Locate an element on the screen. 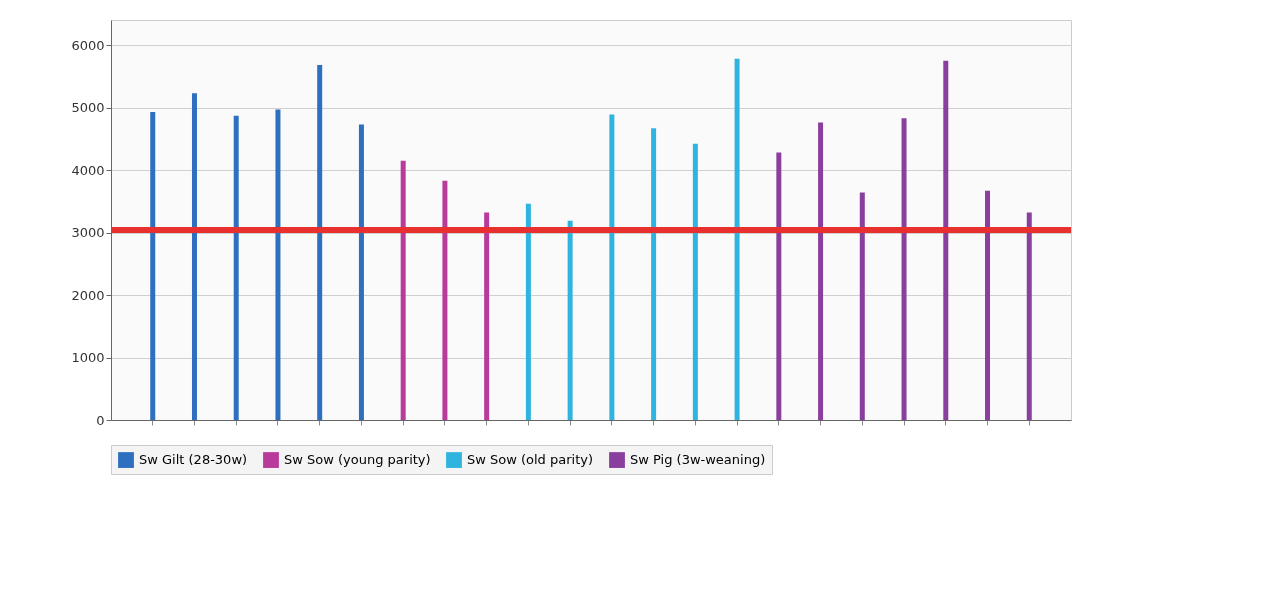  legend-label: Sw Sow (old parity) is located at coordinates (530, 460).